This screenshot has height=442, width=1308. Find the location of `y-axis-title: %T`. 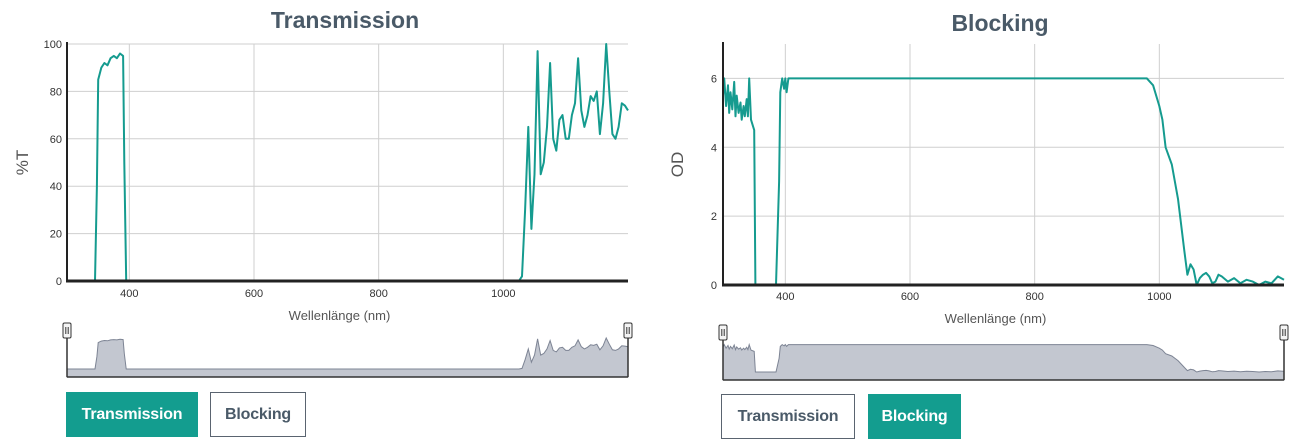

y-axis-title: %T is located at coordinates (22, 163).